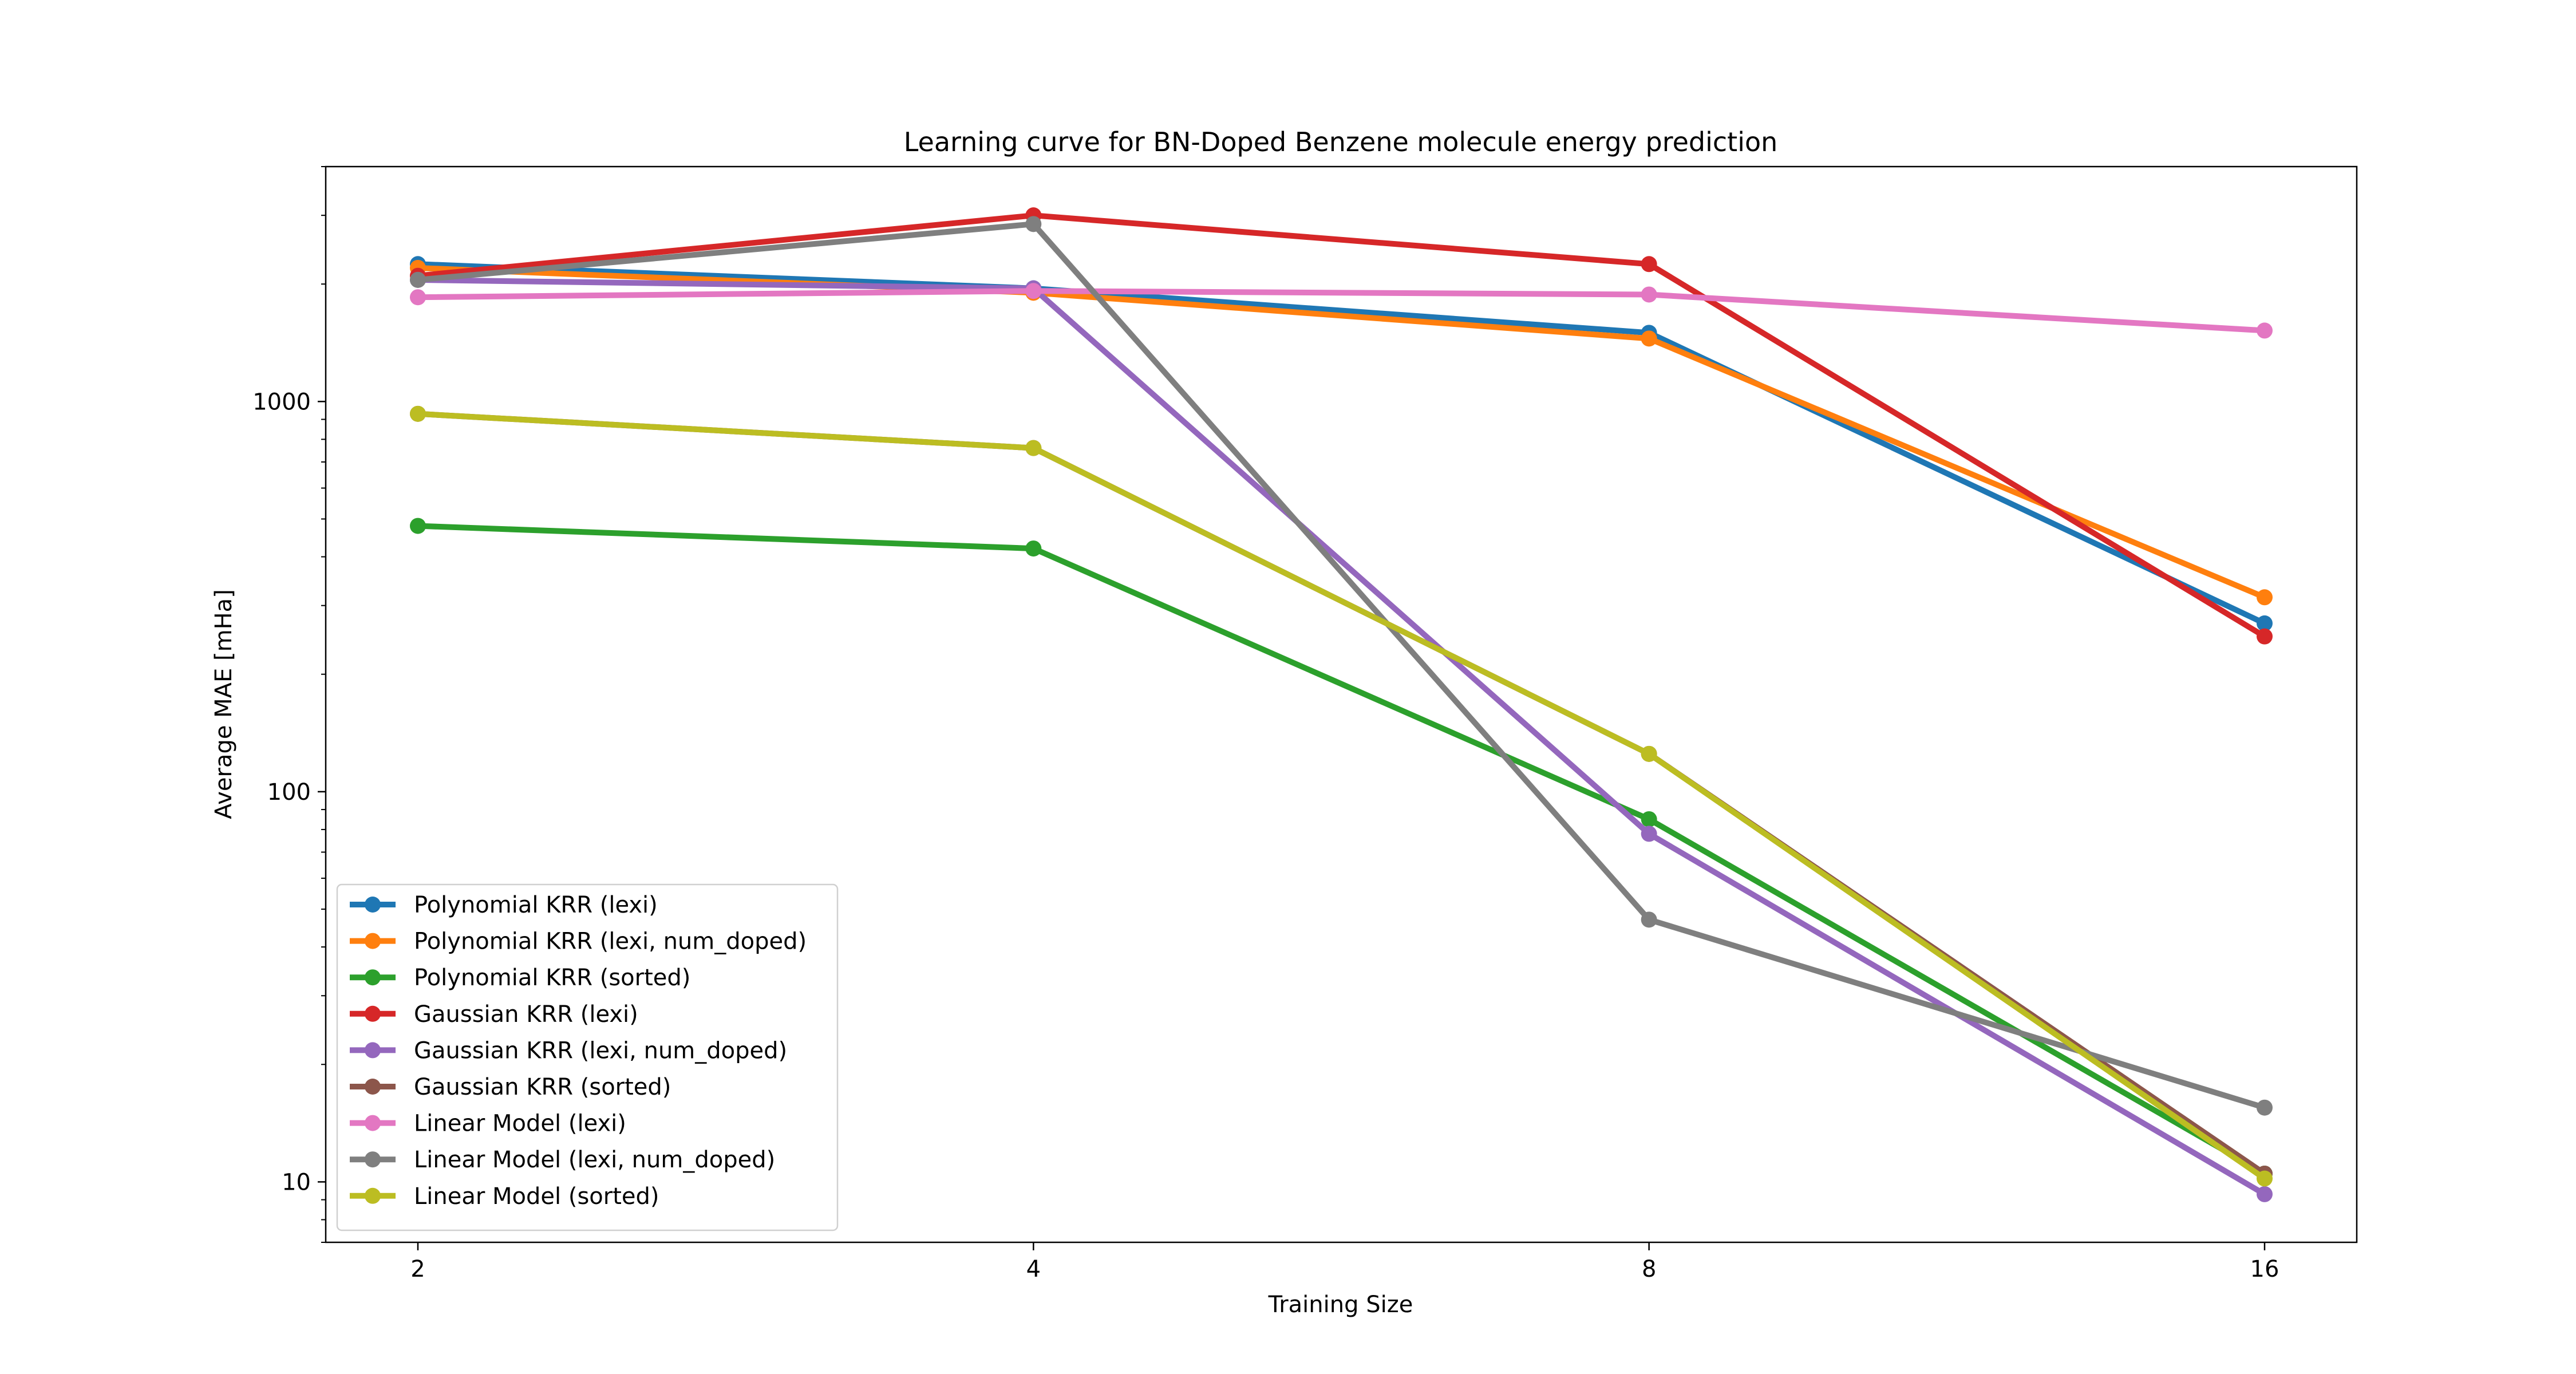 This screenshot has width=2576, height=1374. Describe the element at coordinates (536, 1197) in the screenshot. I see `legend-label: Linear Model (sorted)` at that location.